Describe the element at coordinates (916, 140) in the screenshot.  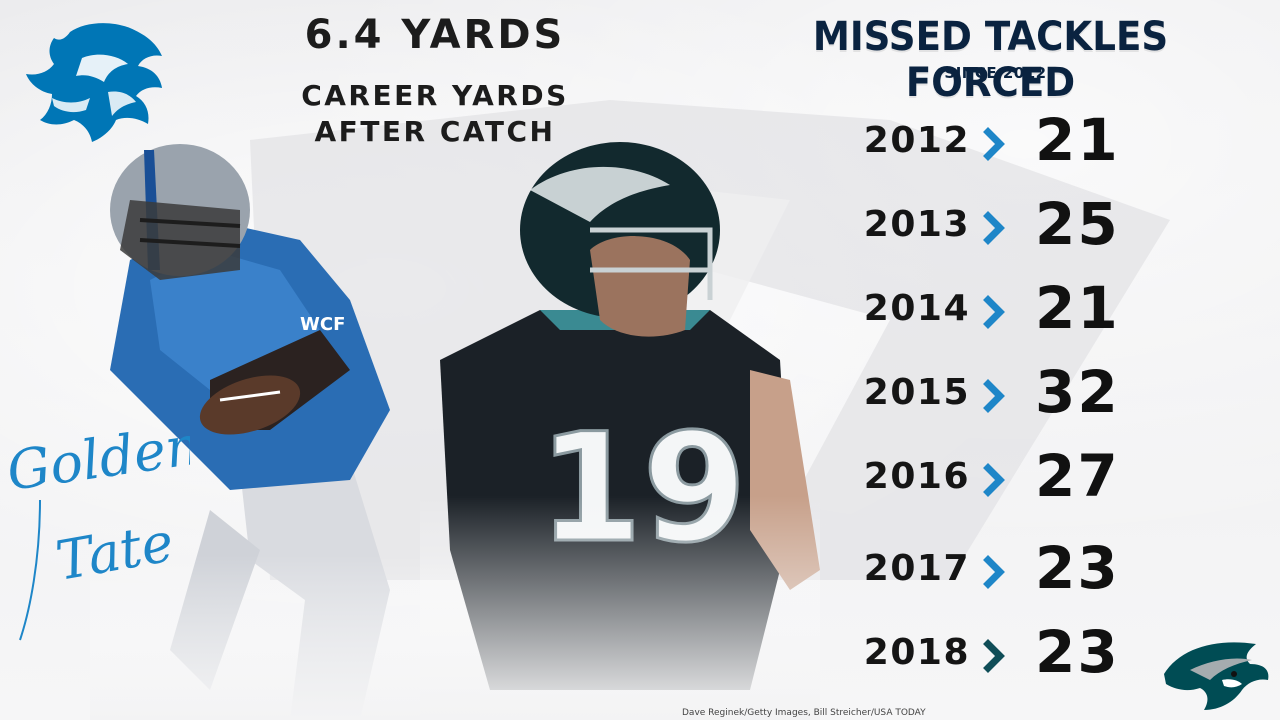
I see `stat-year: 2012` at that location.